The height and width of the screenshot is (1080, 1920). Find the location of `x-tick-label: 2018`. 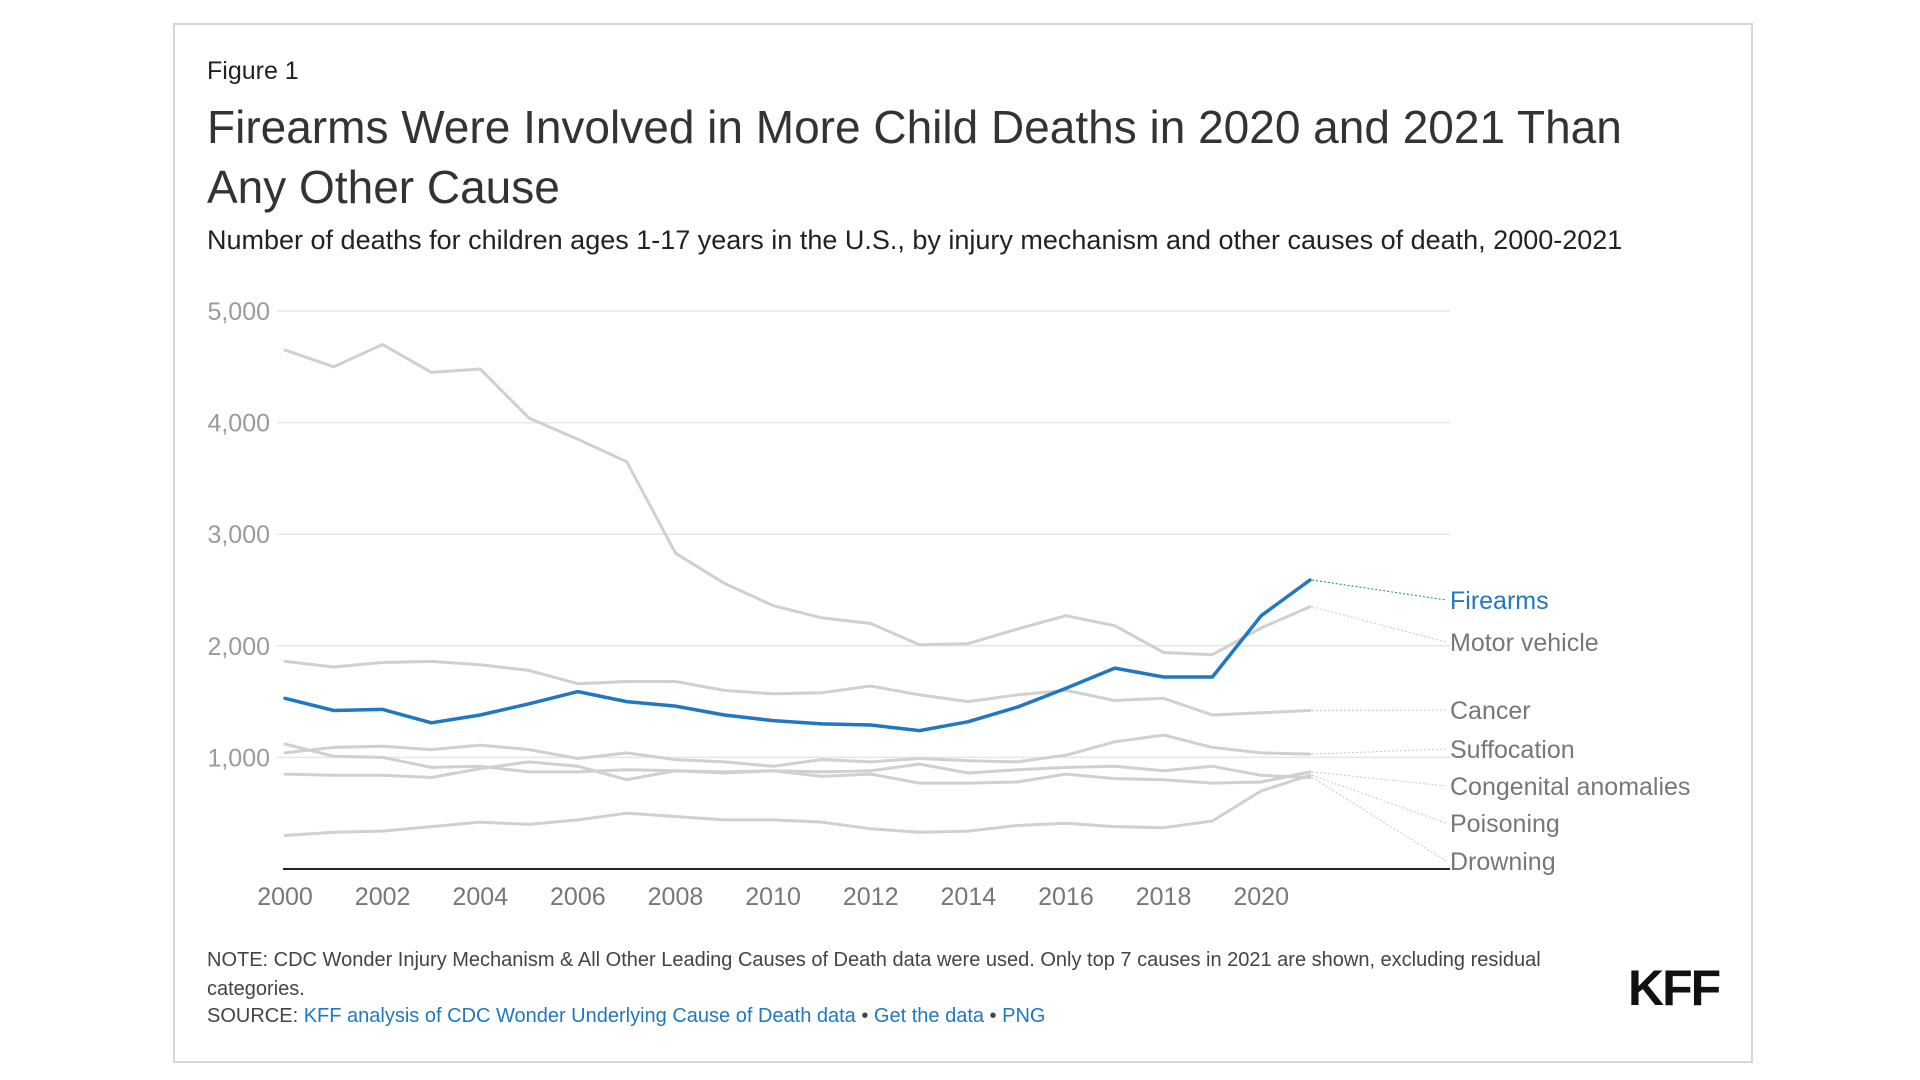

x-tick-label: 2018 is located at coordinates (1164, 897).